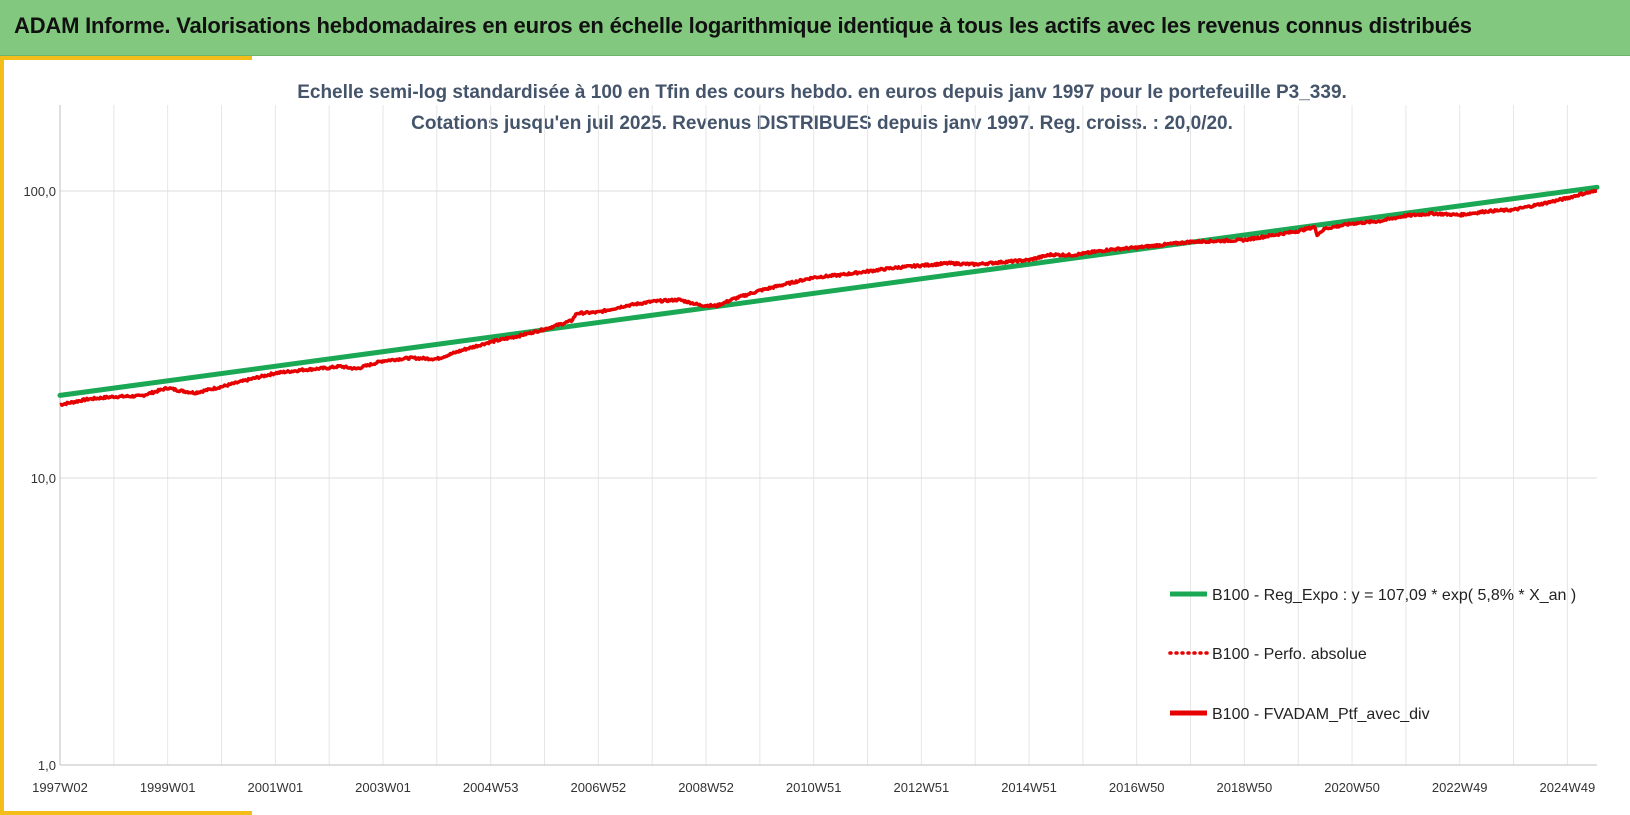 The width and height of the screenshot is (1630, 815). I want to click on accent-bar-left, so click(2, 435).